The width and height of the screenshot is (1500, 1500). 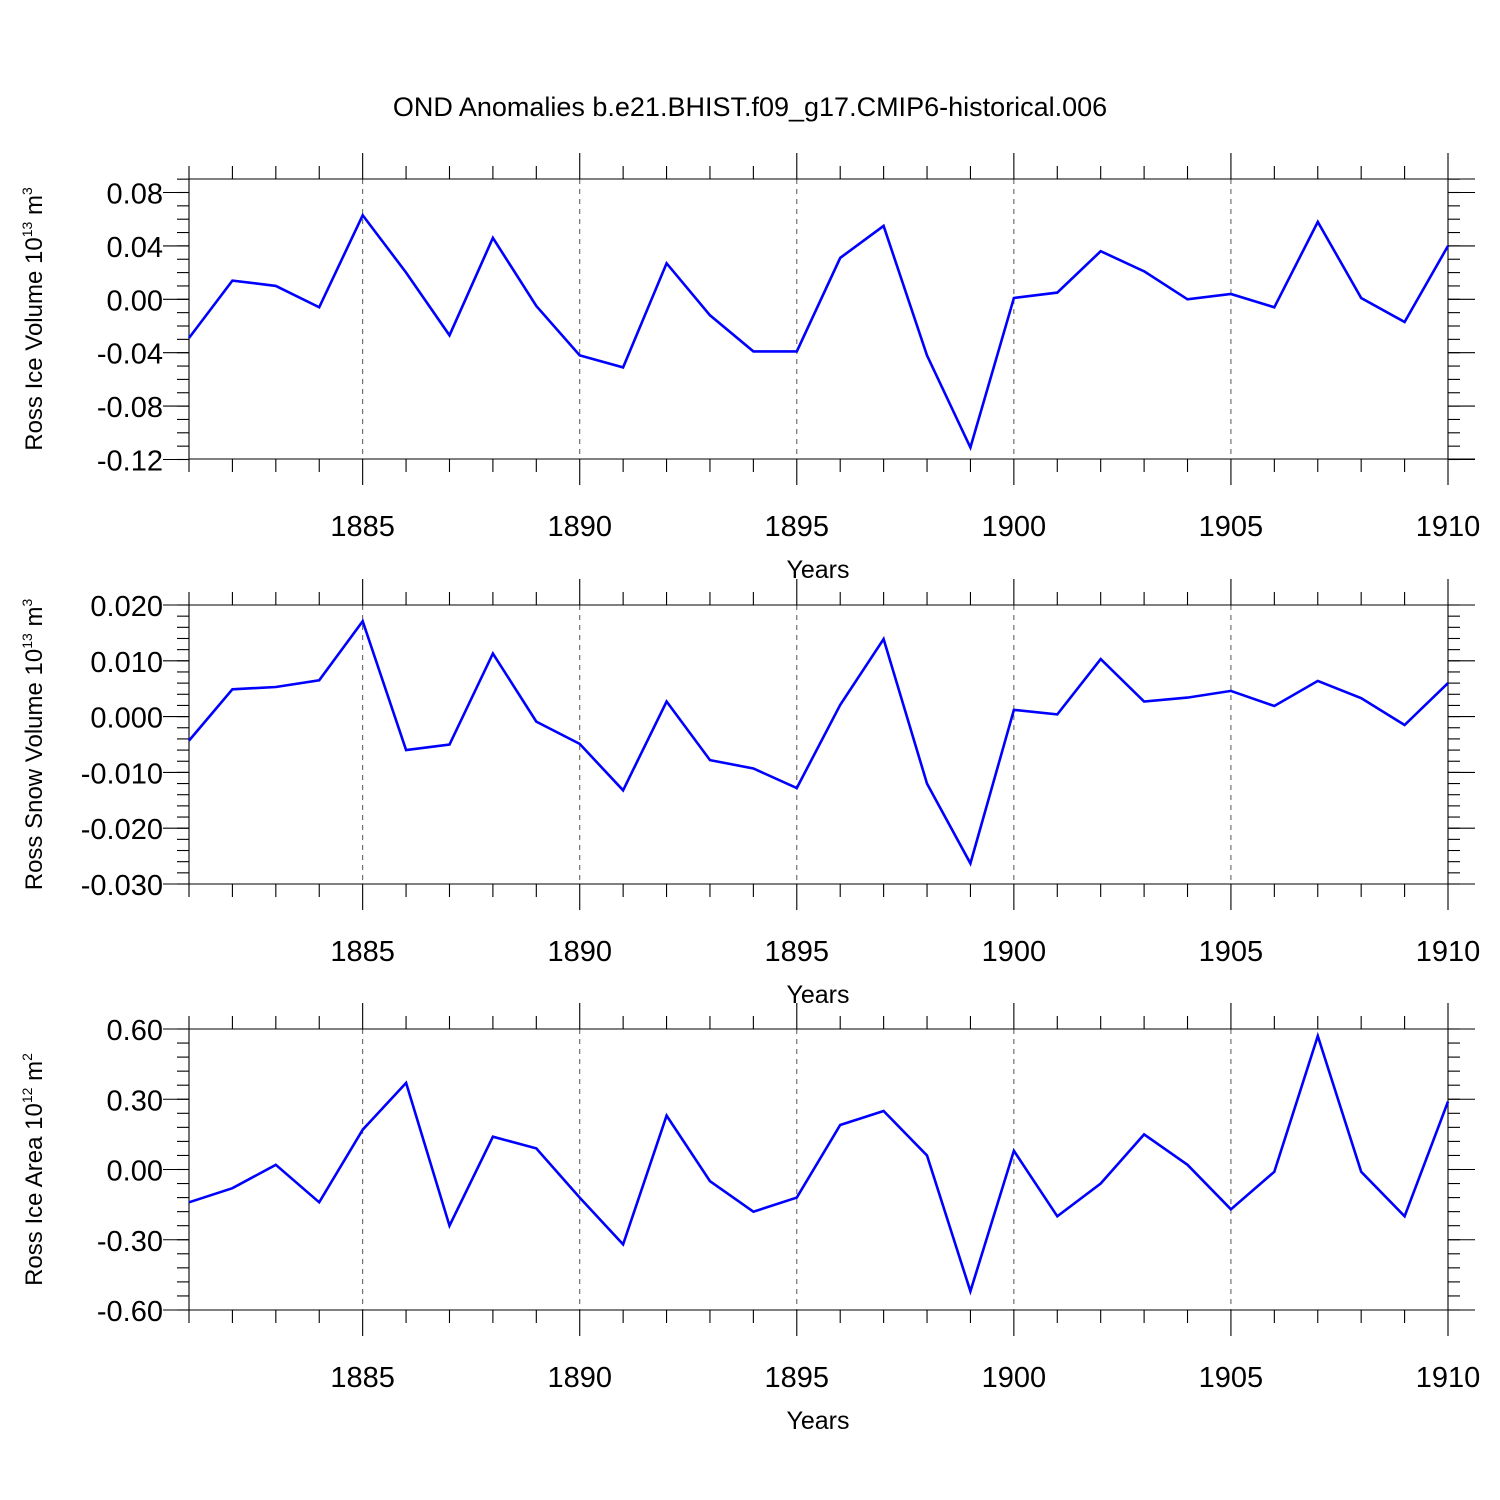 What do you see at coordinates (122, 774) in the screenshot?
I see `y-tick-label: -0.010` at bounding box center [122, 774].